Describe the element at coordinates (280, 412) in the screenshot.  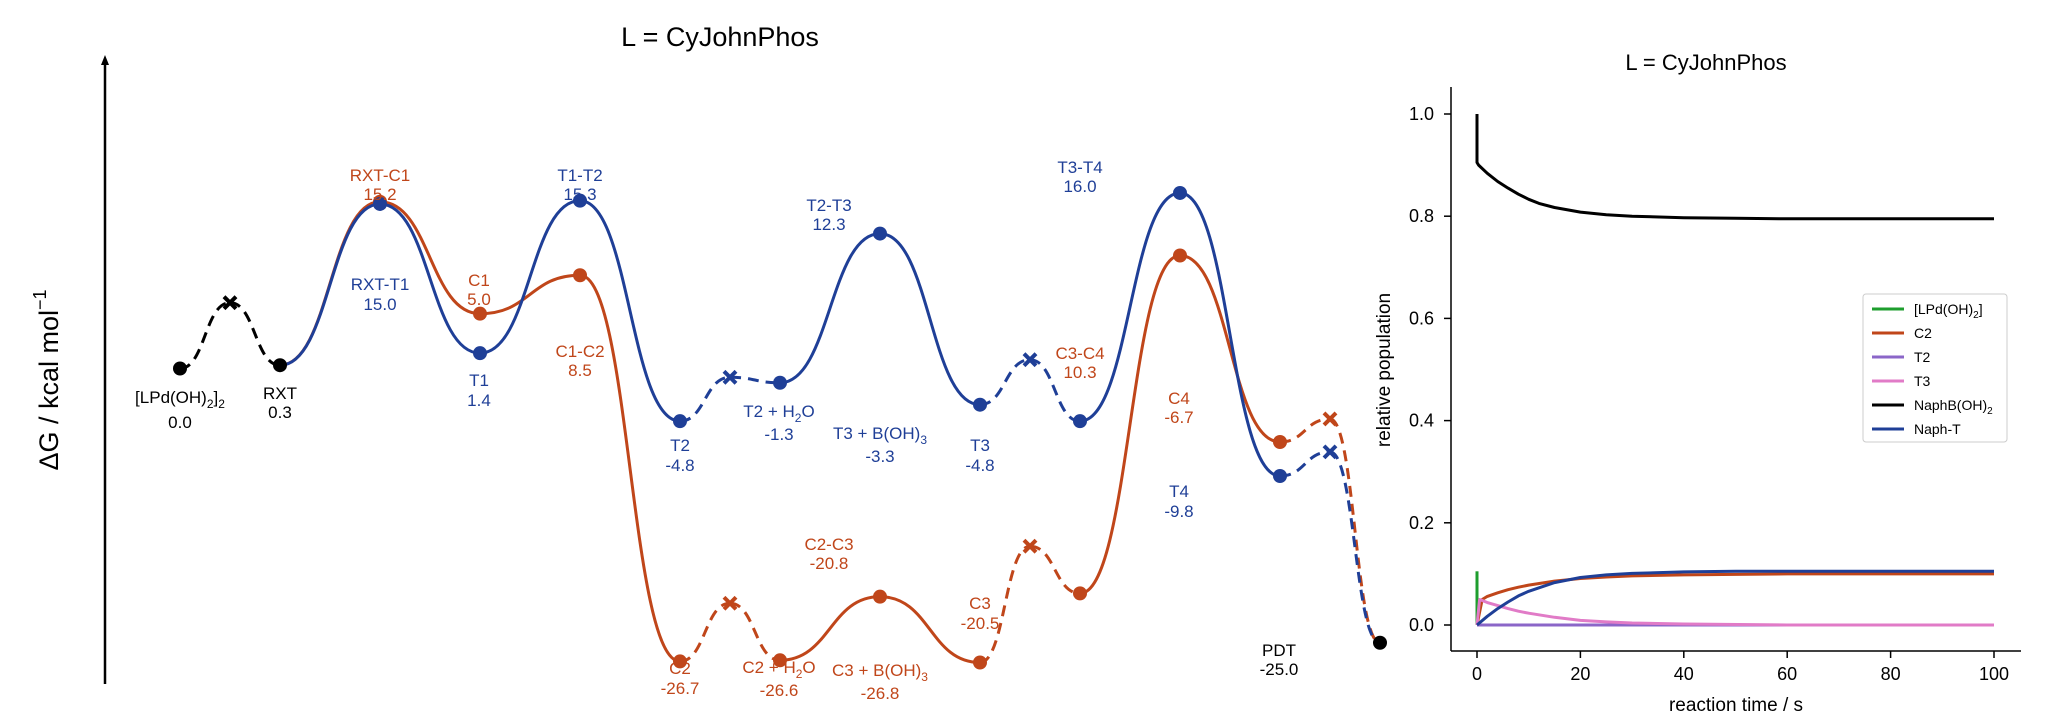
I see `state-label-rxt-value: 0.3` at that location.